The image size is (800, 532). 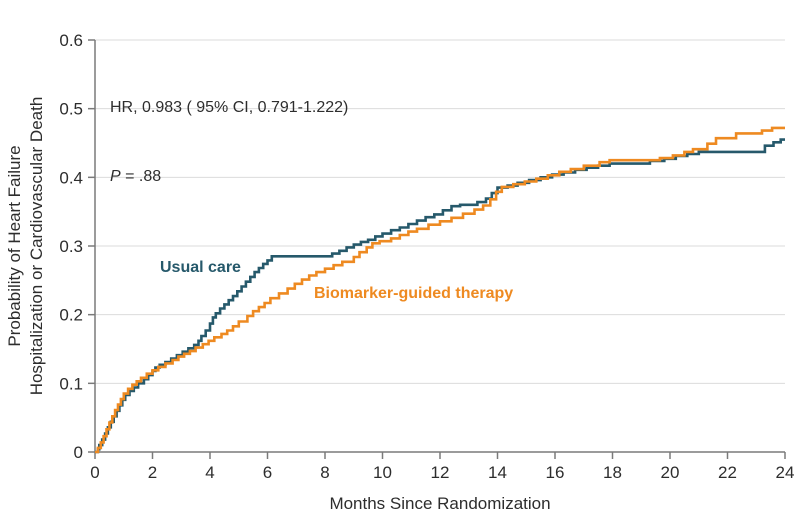 What do you see at coordinates (670, 472) in the screenshot?
I see `x-tick-label-20: 20` at bounding box center [670, 472].